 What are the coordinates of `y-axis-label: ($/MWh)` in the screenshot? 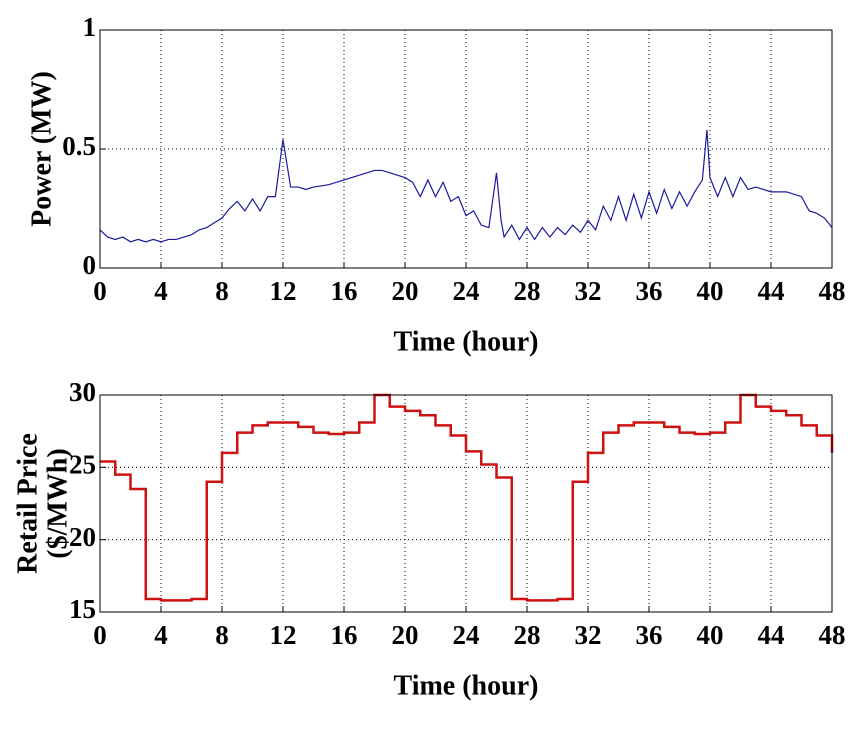 It's located at (57, 503).